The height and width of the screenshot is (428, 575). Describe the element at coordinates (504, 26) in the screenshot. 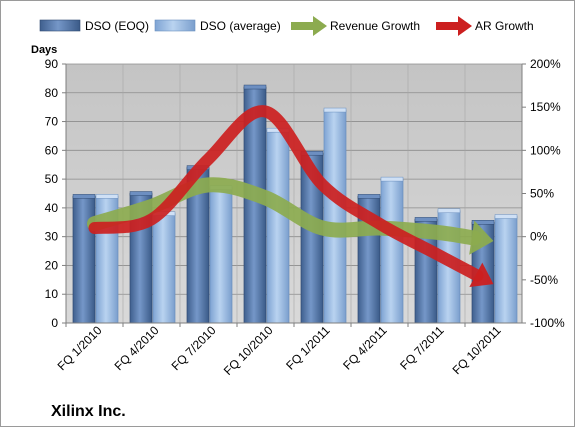

I see `legend-label-ar-growth: AR Growth` at that location.